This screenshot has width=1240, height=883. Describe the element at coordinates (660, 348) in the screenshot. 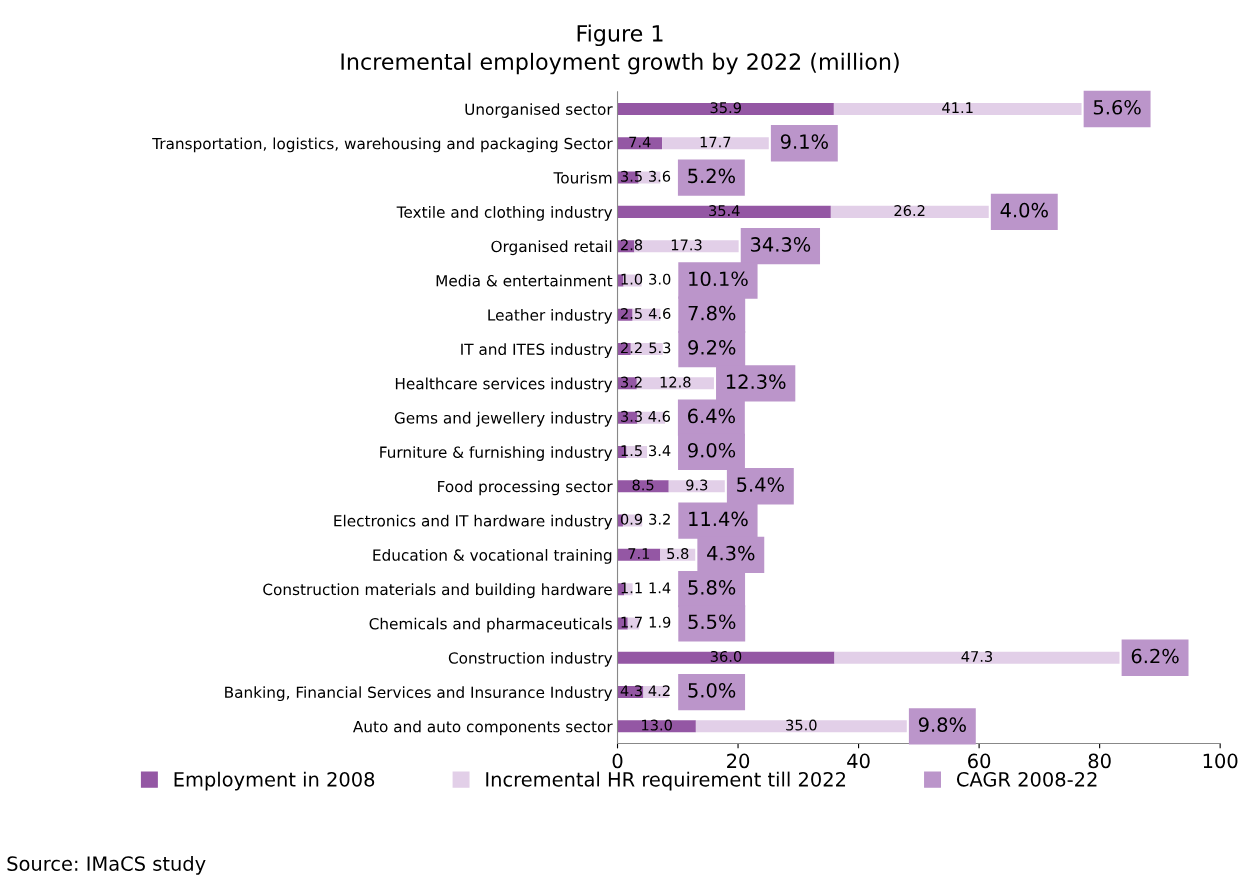

I see `data-label: 5.3` at that location.